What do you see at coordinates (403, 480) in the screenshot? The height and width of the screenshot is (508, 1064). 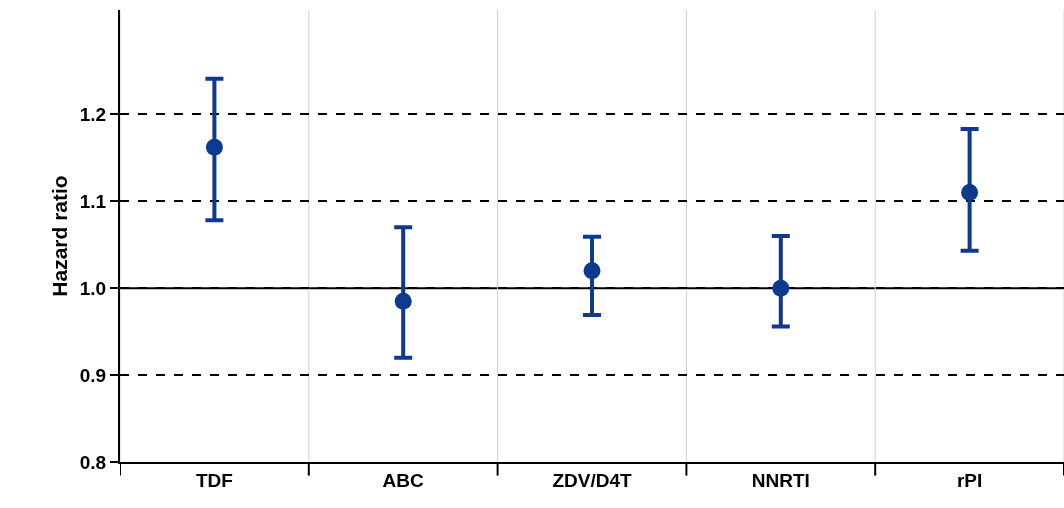 I see `x-tick-label: ABC` at bounding box center [403, 480].